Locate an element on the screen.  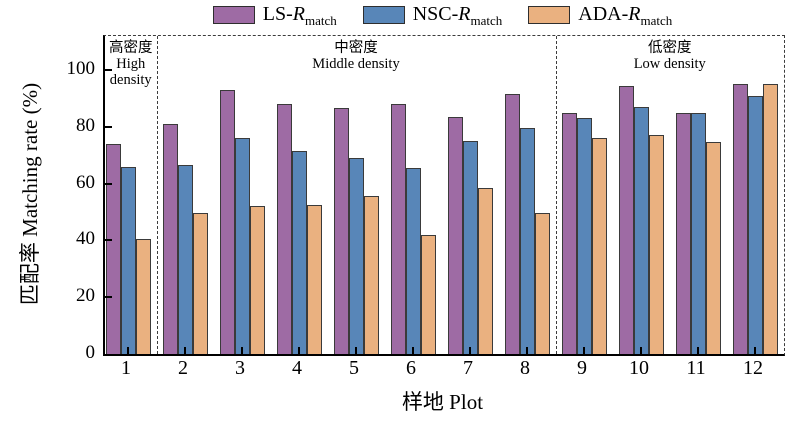
x-tick-label-9: 9 is located at coordinates (582, 368).